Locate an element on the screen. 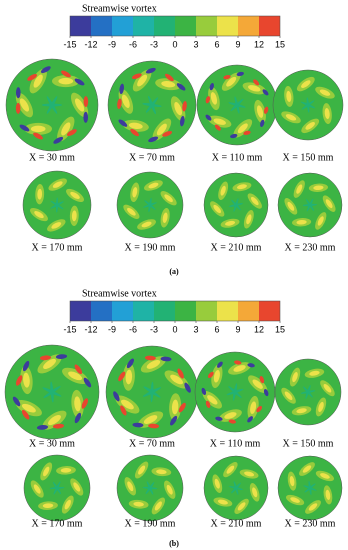 Image resolution: width=348 pixels, height=550 pixels. colorbar-title: Streamwise vortex is located at coordinates (119, 8).